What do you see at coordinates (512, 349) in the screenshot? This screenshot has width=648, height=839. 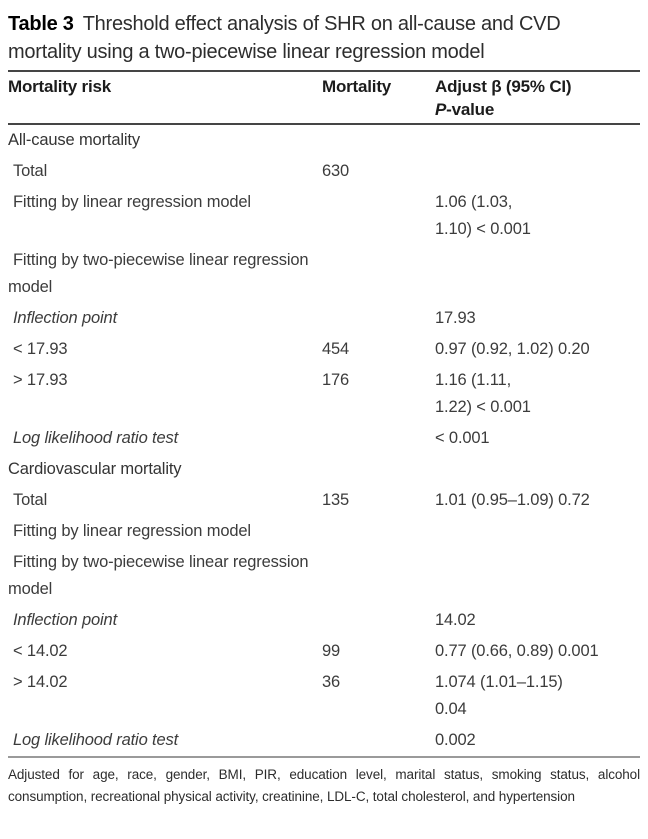 I see `row-value: 0.97 (0.92, 1.02) 0.20` at bounding box center [512, 349].